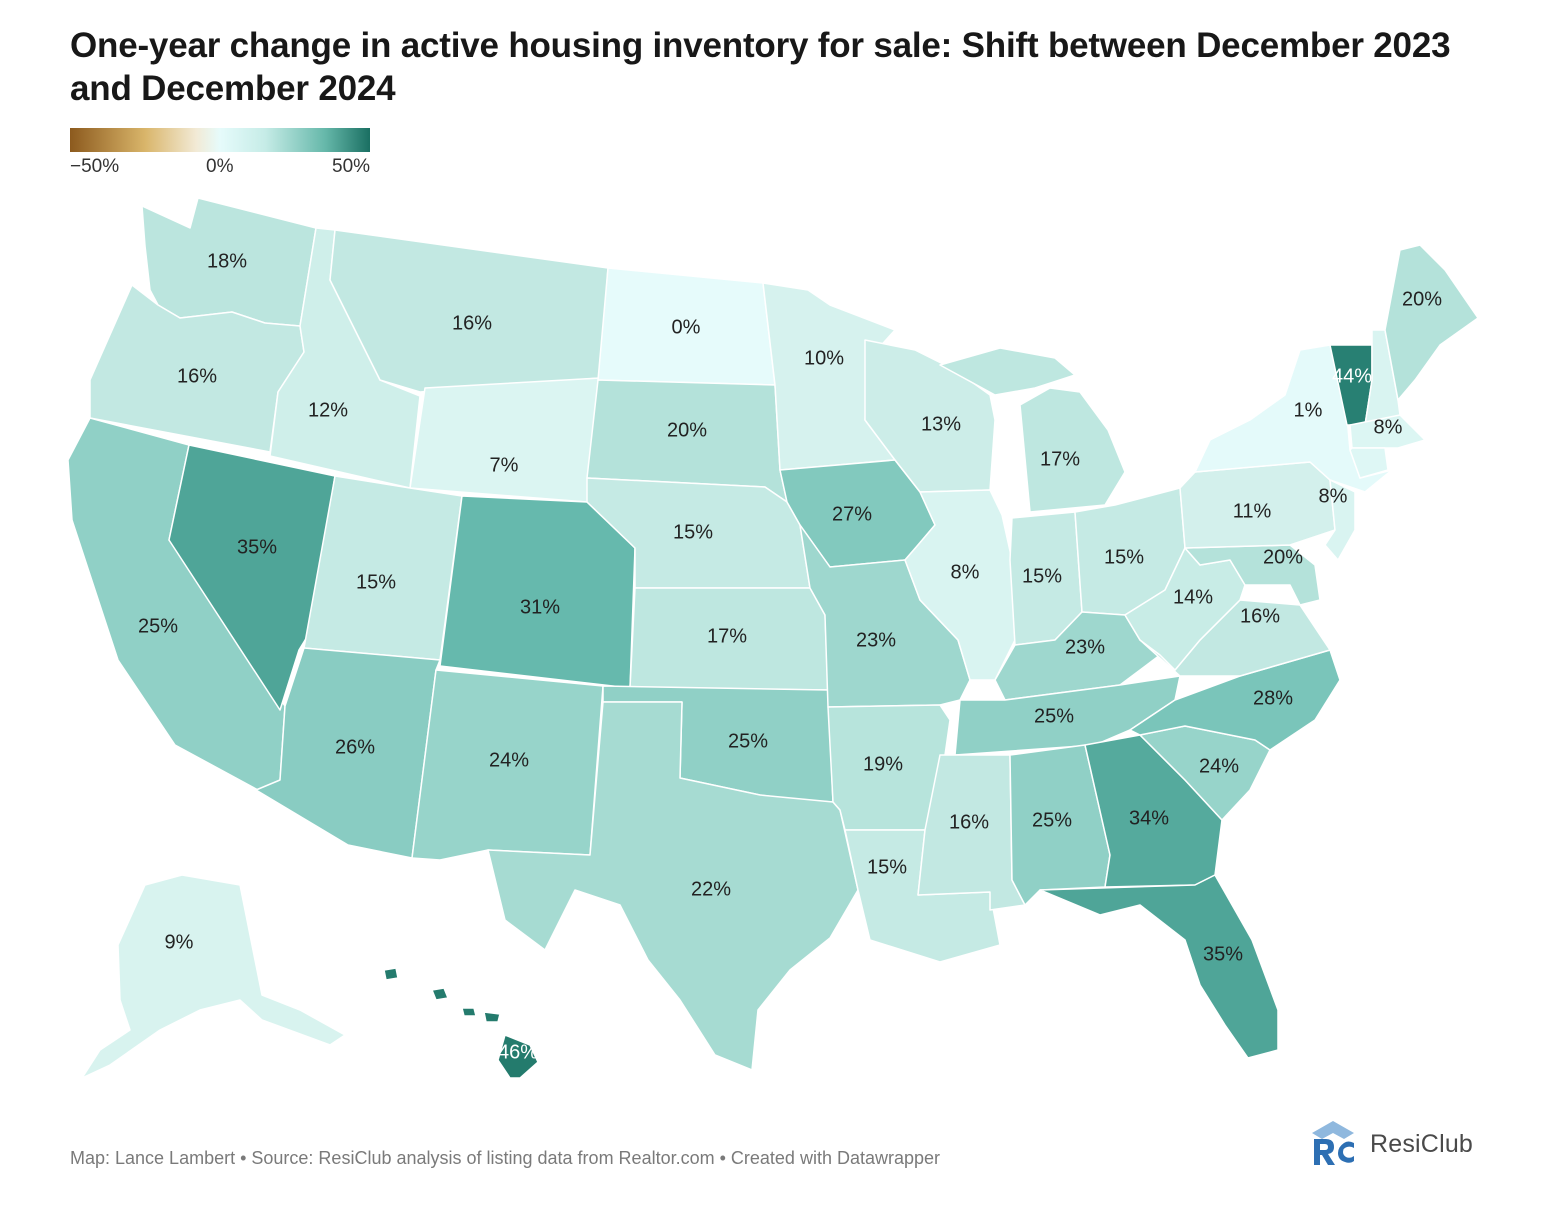  Describe the element at coordinates (1283, 557) in the screenshot. I see `state-value-label-md: 20%` at that location.